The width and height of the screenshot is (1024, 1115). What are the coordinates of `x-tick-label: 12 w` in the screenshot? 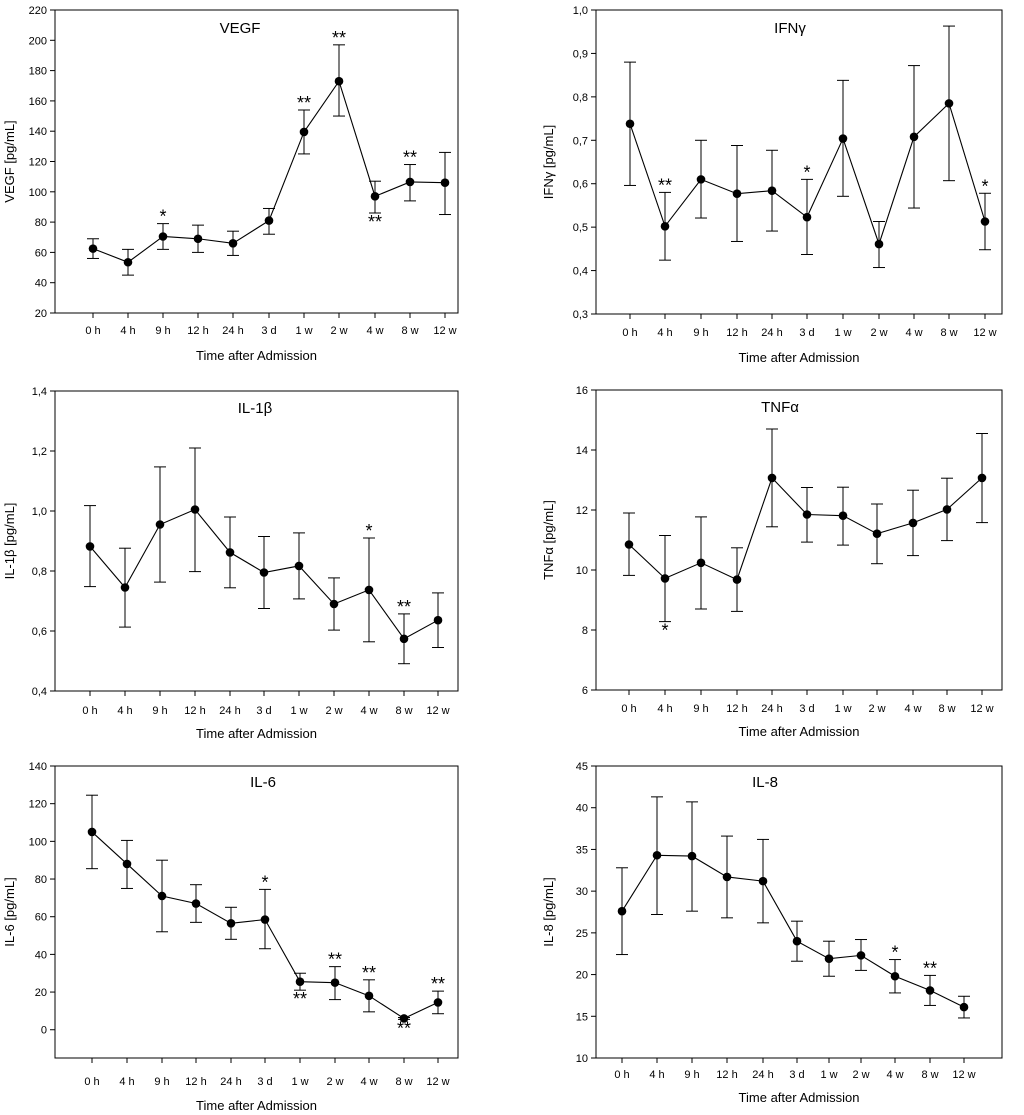 It's located at (437, 1082).